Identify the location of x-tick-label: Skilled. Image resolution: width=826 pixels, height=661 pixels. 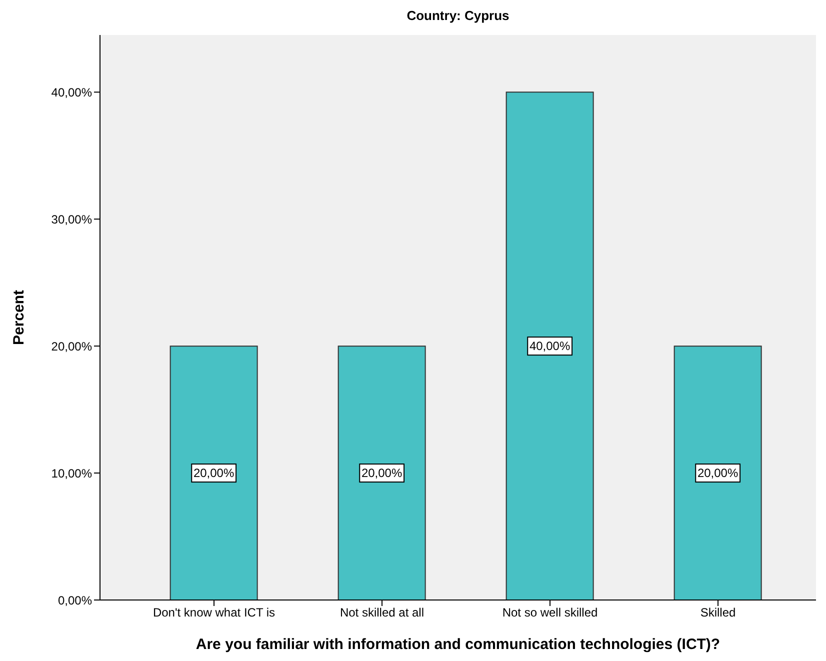
(718, 613).